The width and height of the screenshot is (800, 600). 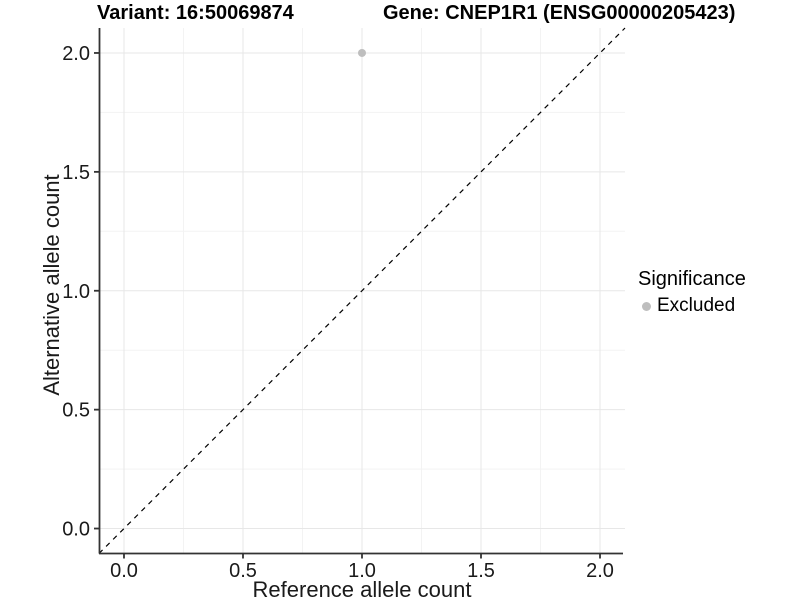 What do you see at coordinates (362, 588) in the screenshot?
I see `x-axis-title: Reference allele count` at bounding box center [362, 588].